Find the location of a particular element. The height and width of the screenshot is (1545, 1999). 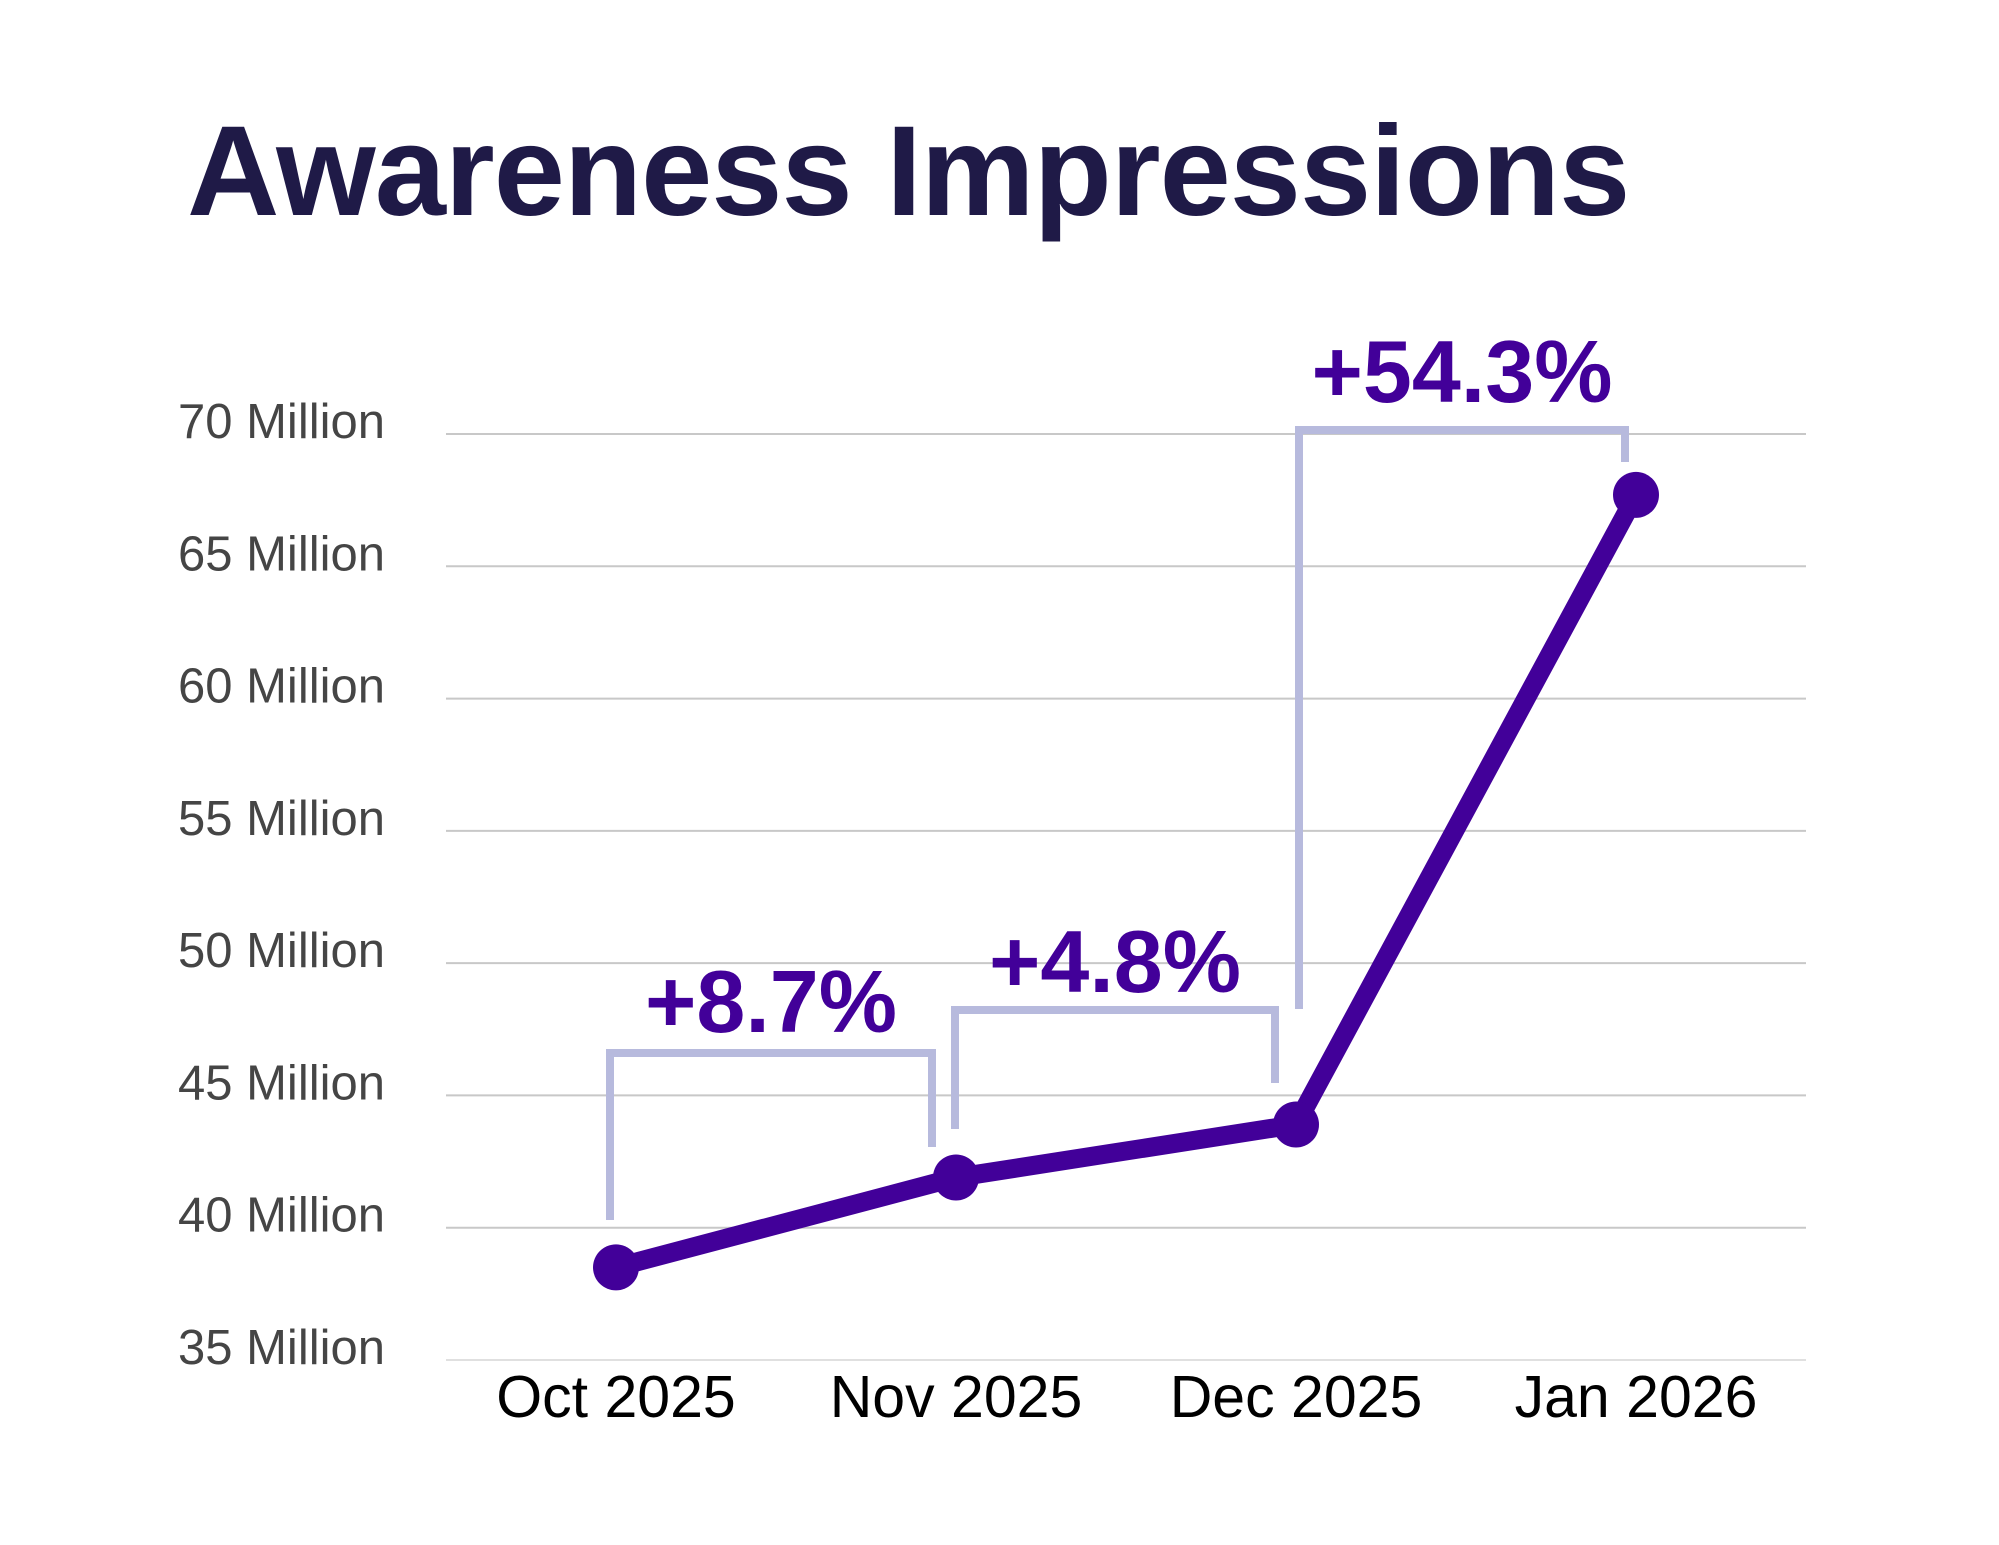

y-tick-label: 35 Million is located at coordinates (281, 1348).